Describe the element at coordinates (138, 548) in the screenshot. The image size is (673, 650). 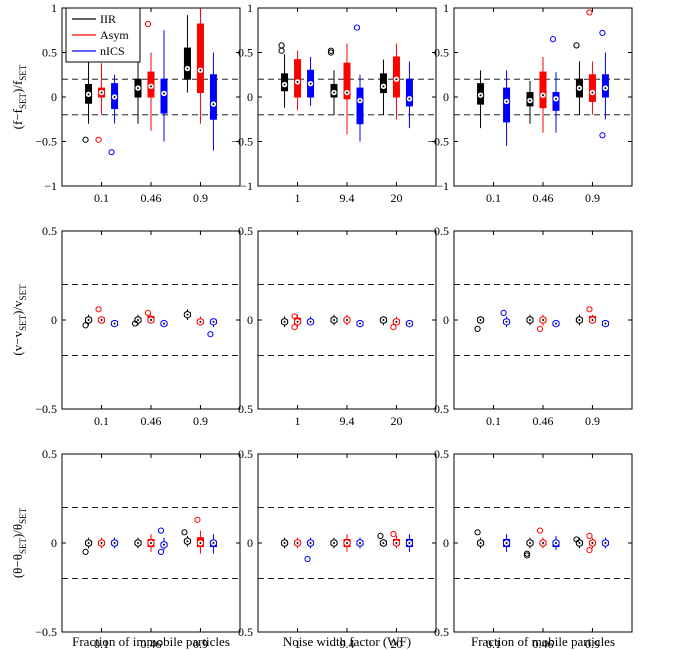
I see `panel-r2-c0: −0.5 0 0.5 0.1 0.46 0.9` at that location.